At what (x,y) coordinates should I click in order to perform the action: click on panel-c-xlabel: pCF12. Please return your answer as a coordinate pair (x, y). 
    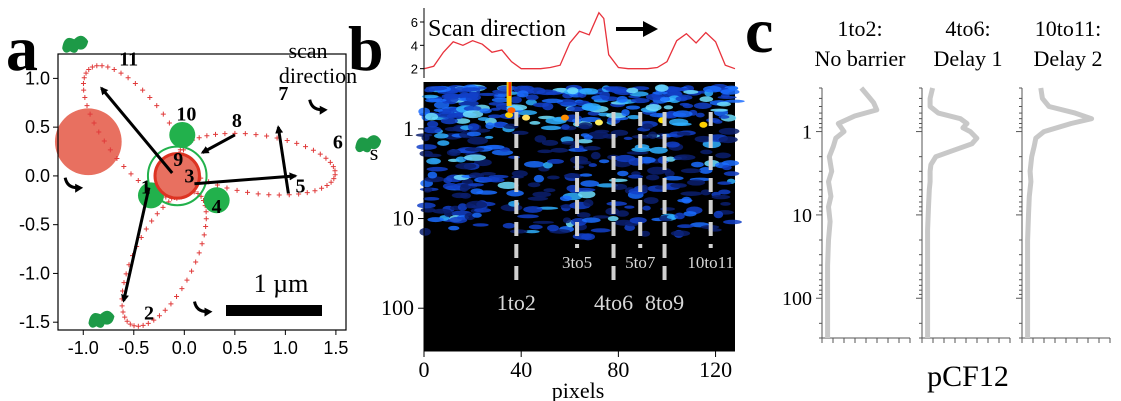
    Looking at the image, I should click on (968, 376).